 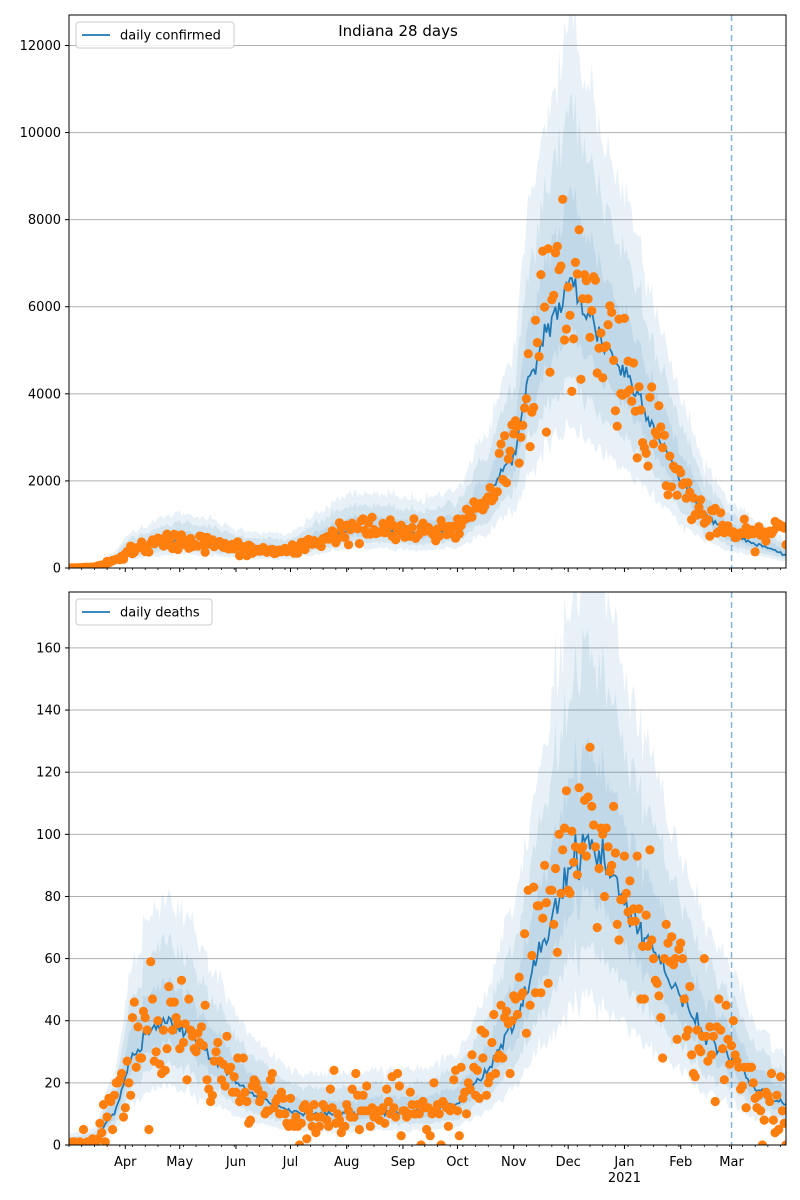 What do you see at coordinates (48, 835) in the screenshot?
I see `y-tick-label: 100` at bounding box center [48, 835].